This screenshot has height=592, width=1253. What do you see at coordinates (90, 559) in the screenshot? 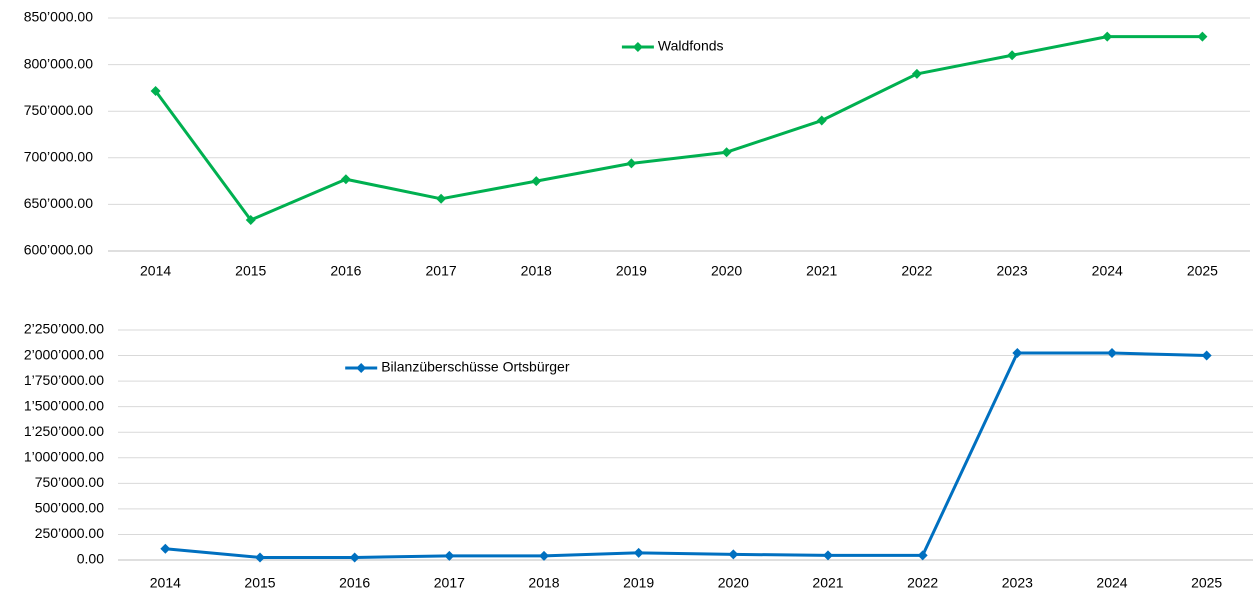
I see `y-tick-label: 0.00` at bounding box center [90, 559].